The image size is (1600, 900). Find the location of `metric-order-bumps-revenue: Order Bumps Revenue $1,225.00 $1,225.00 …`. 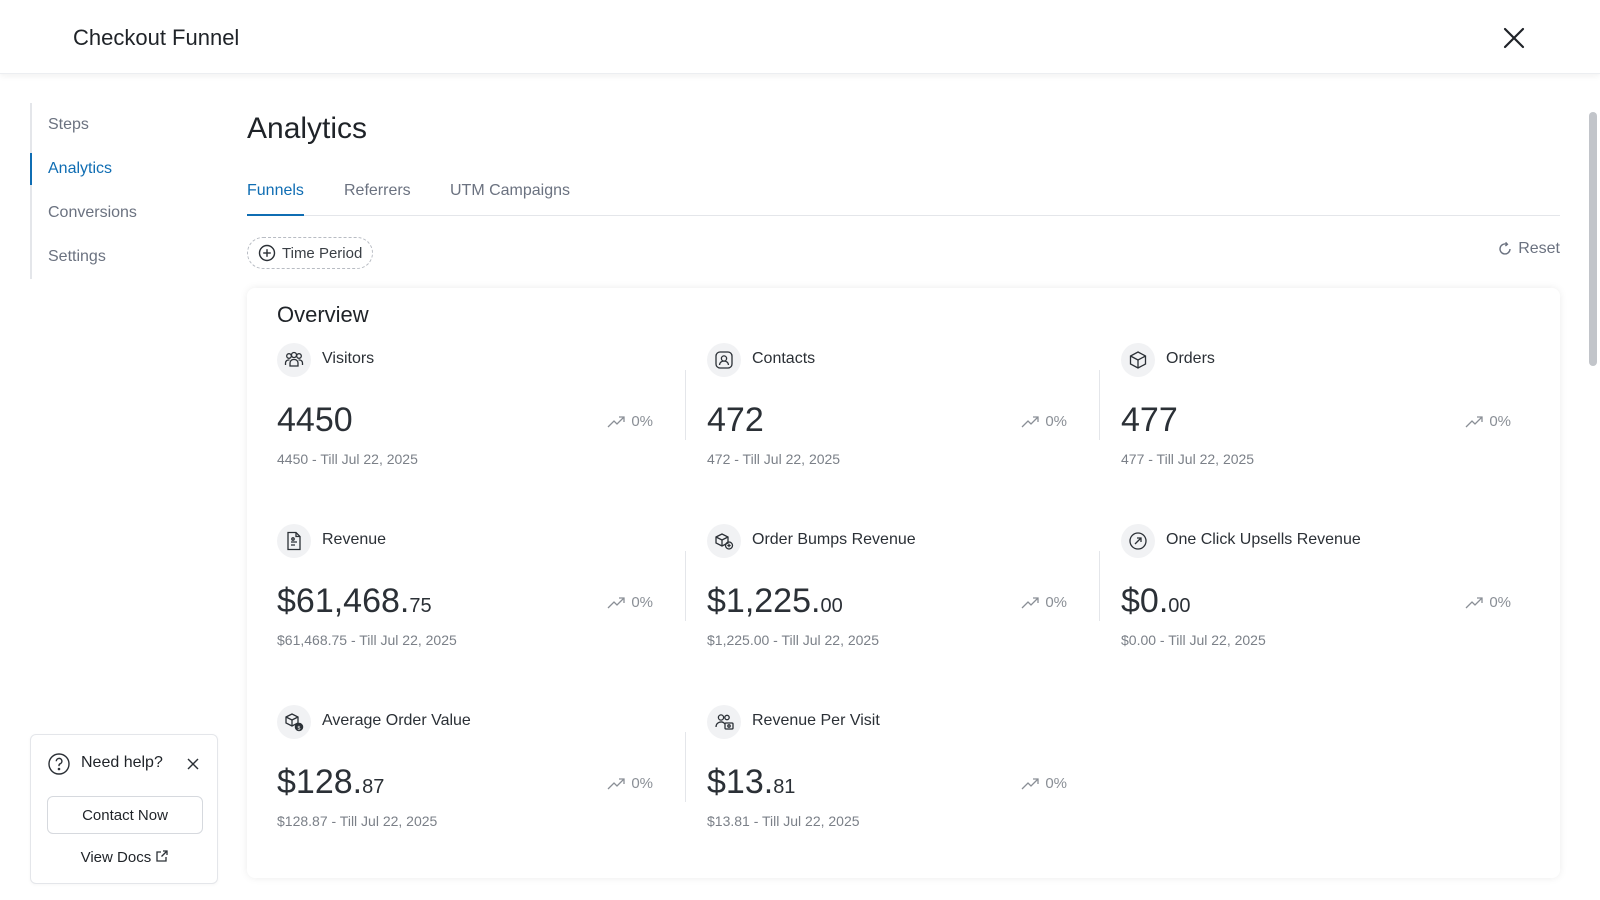

metric-order-bumps-revenue: Order Bumps Revenue $1,225.00 $1,225.00 … is located at coordinates (887, 594).